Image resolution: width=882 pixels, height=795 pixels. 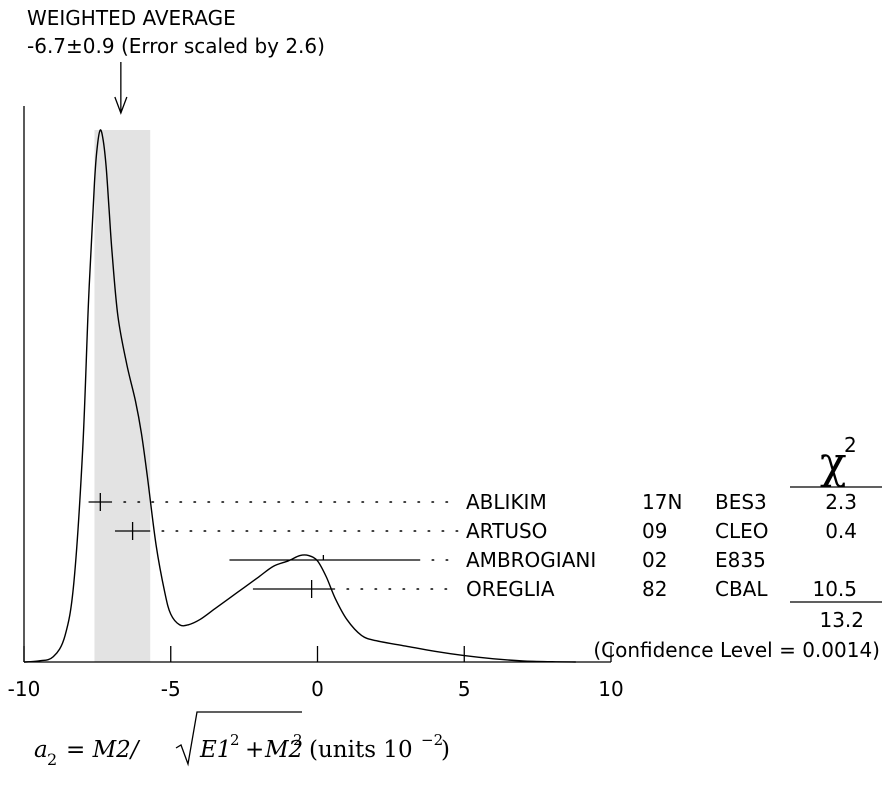 What do you see at coordinates (741, 589) in the screenshot?
I see `measurement-experiment: CBAL` at bounding box center [741, 589].